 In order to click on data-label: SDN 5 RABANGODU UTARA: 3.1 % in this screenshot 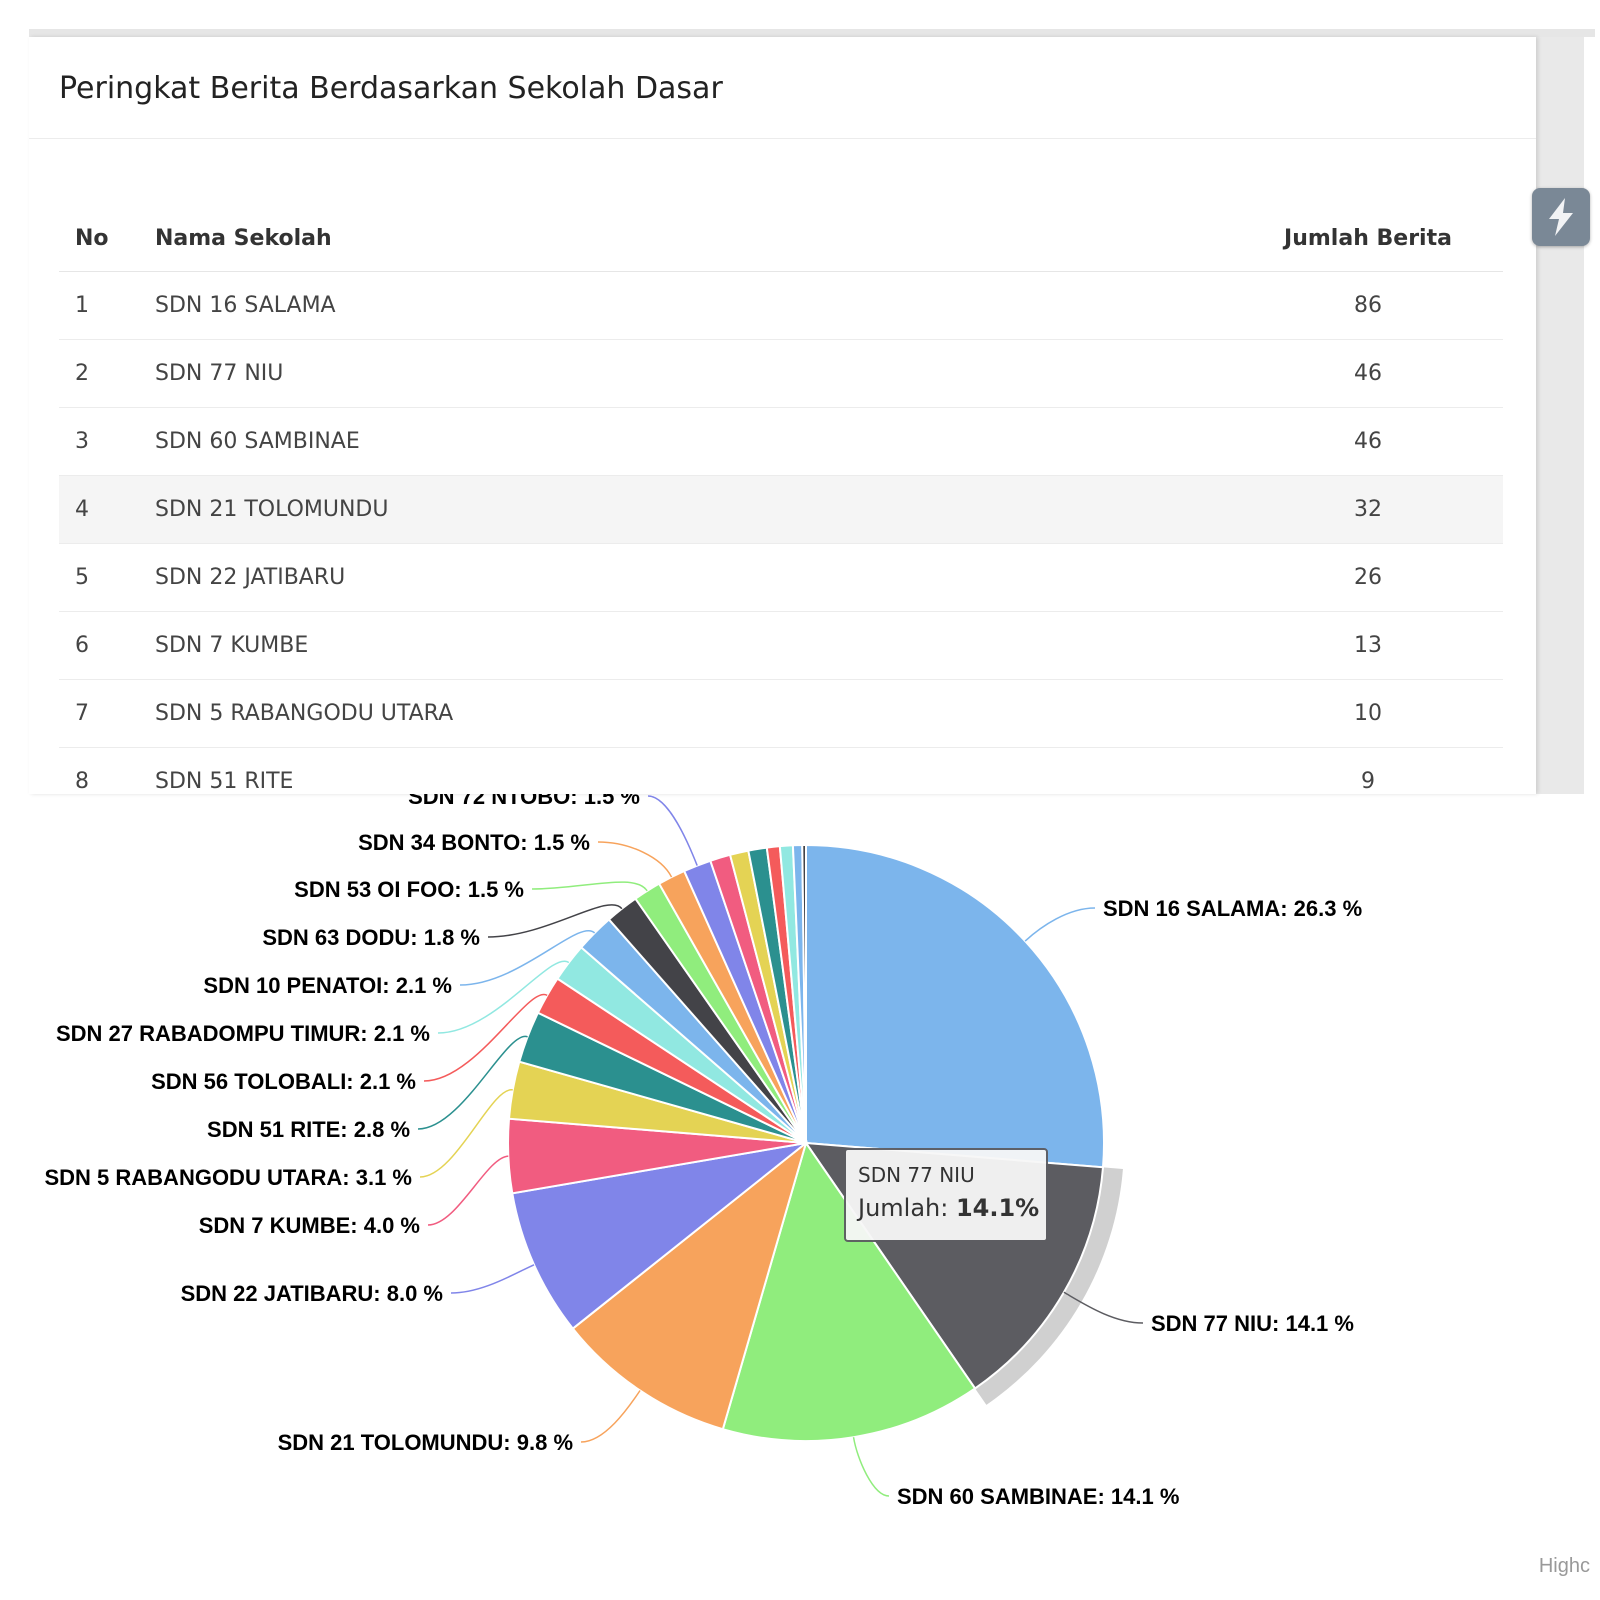, I will do `click(228, 1177)`.